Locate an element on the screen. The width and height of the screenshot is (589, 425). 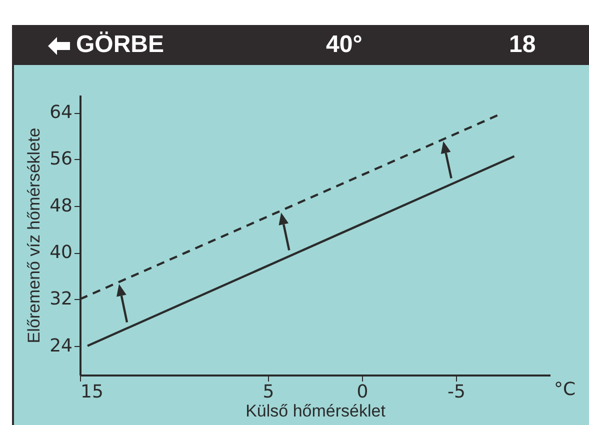
y-tick-label: 56 is located at coordinates (61, 159).